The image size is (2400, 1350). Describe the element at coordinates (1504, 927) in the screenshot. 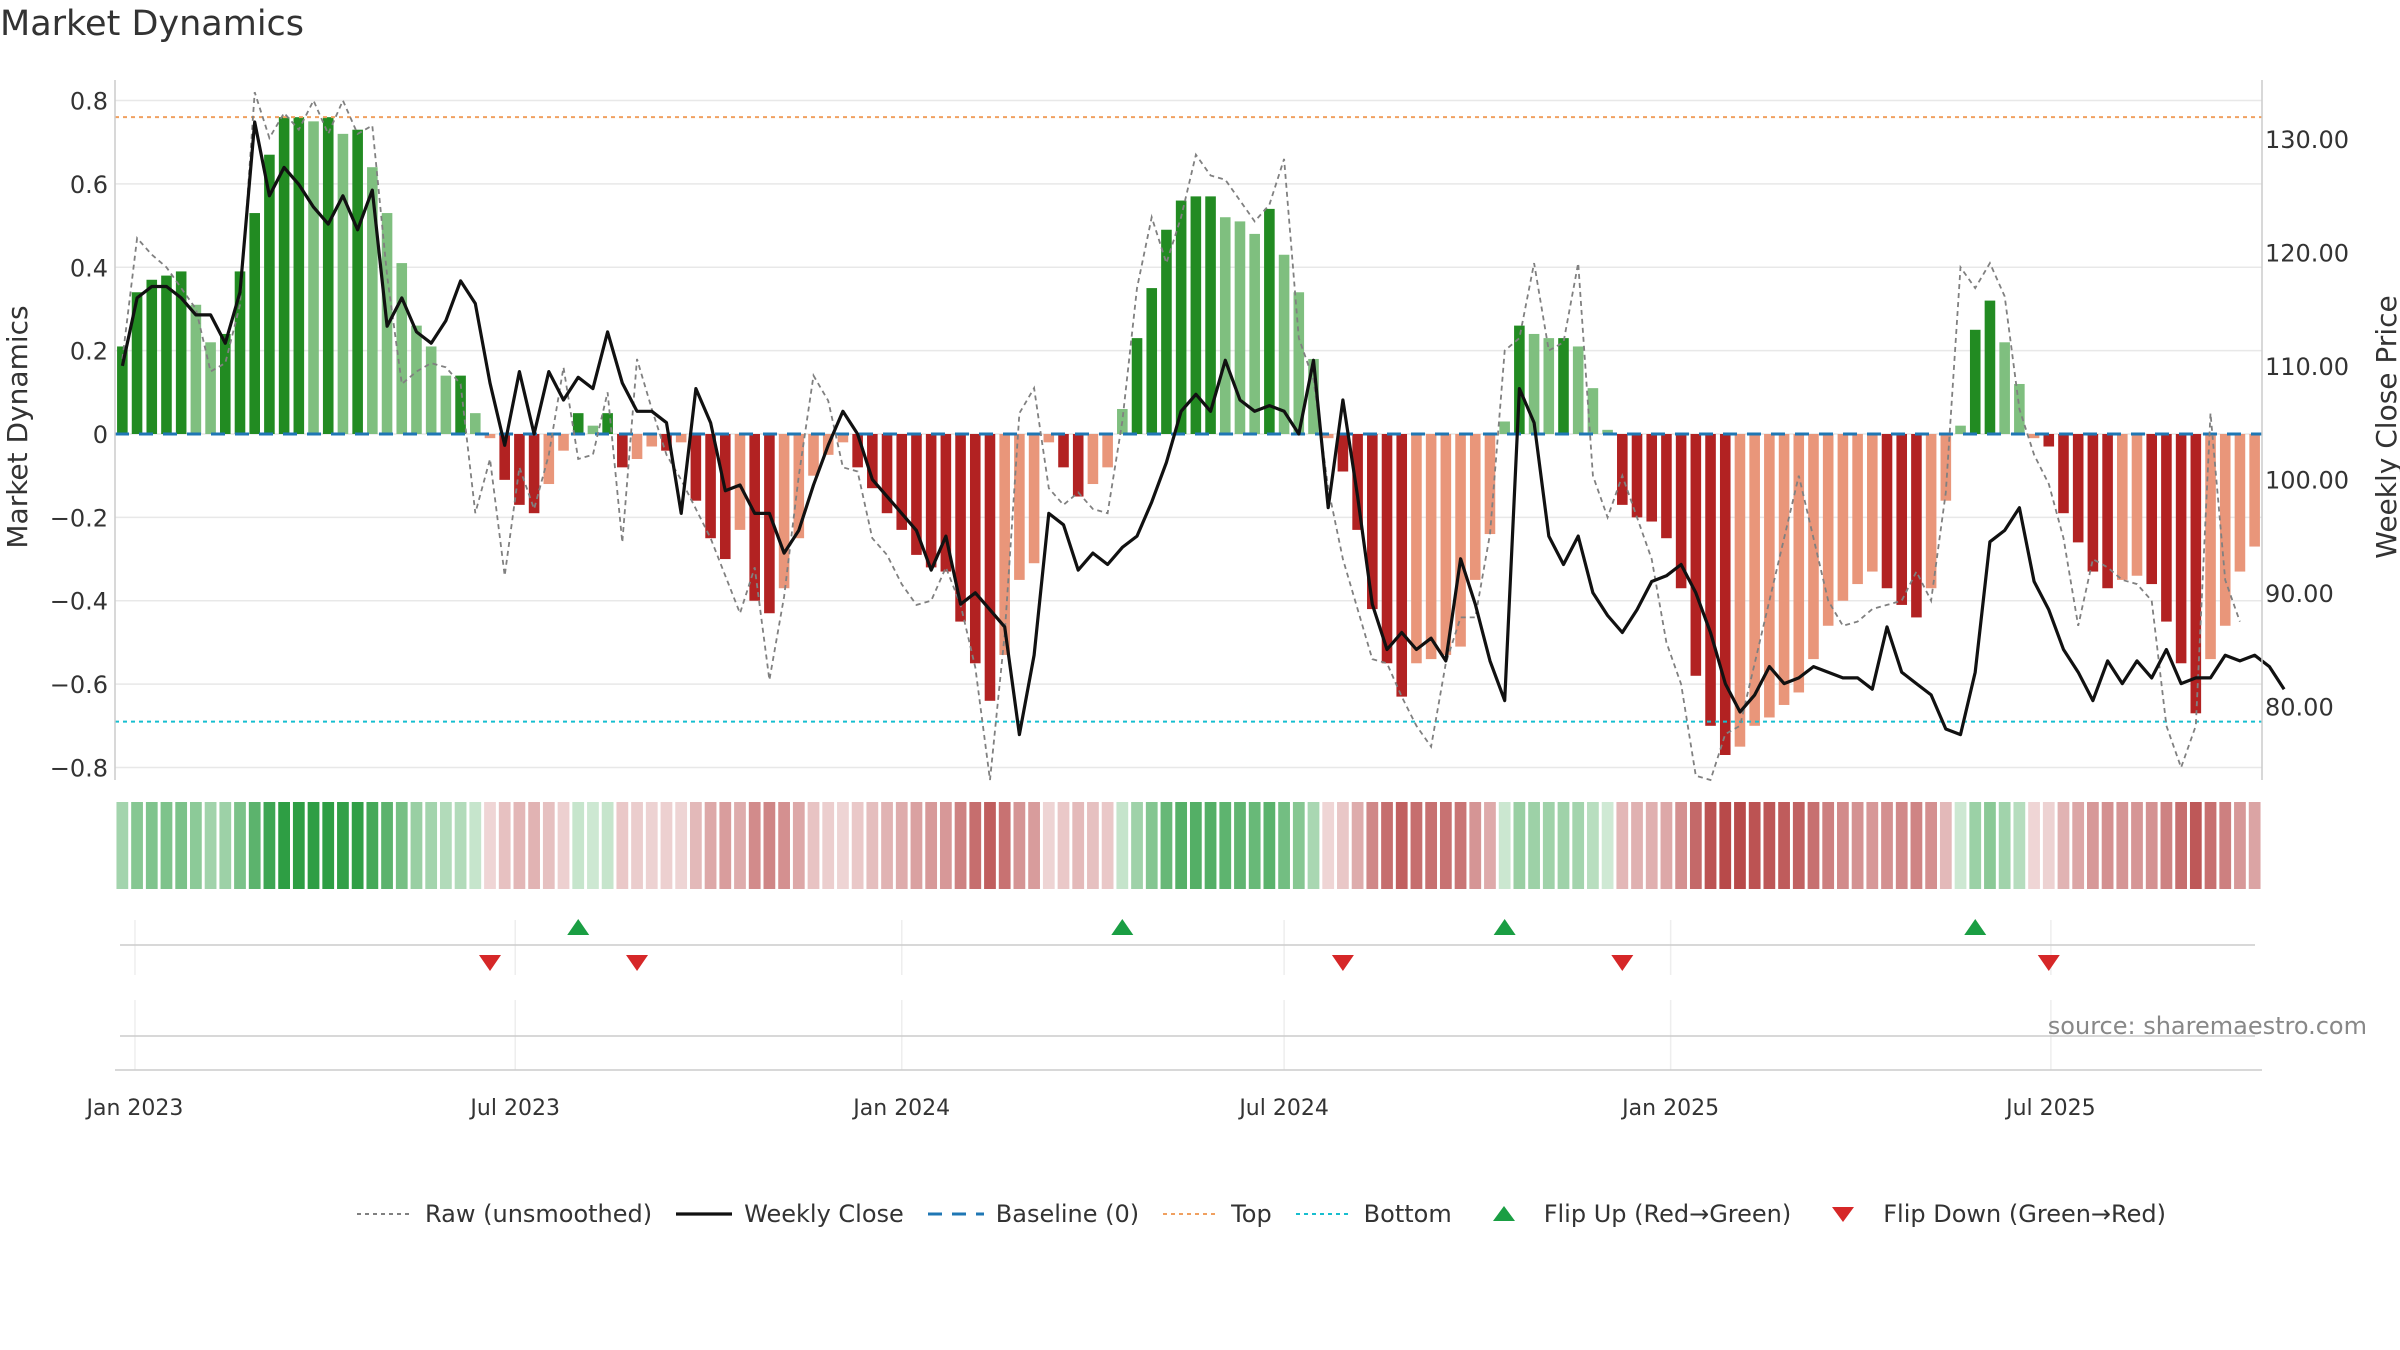

I see `flip-up-marker` at that location.